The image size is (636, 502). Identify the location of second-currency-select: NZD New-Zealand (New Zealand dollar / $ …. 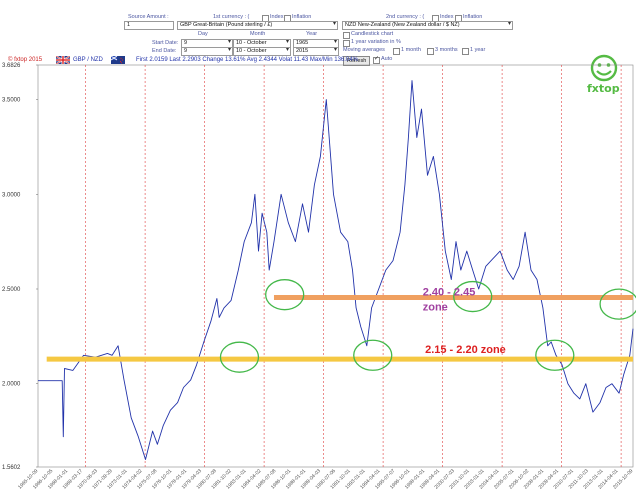
(427, 25).